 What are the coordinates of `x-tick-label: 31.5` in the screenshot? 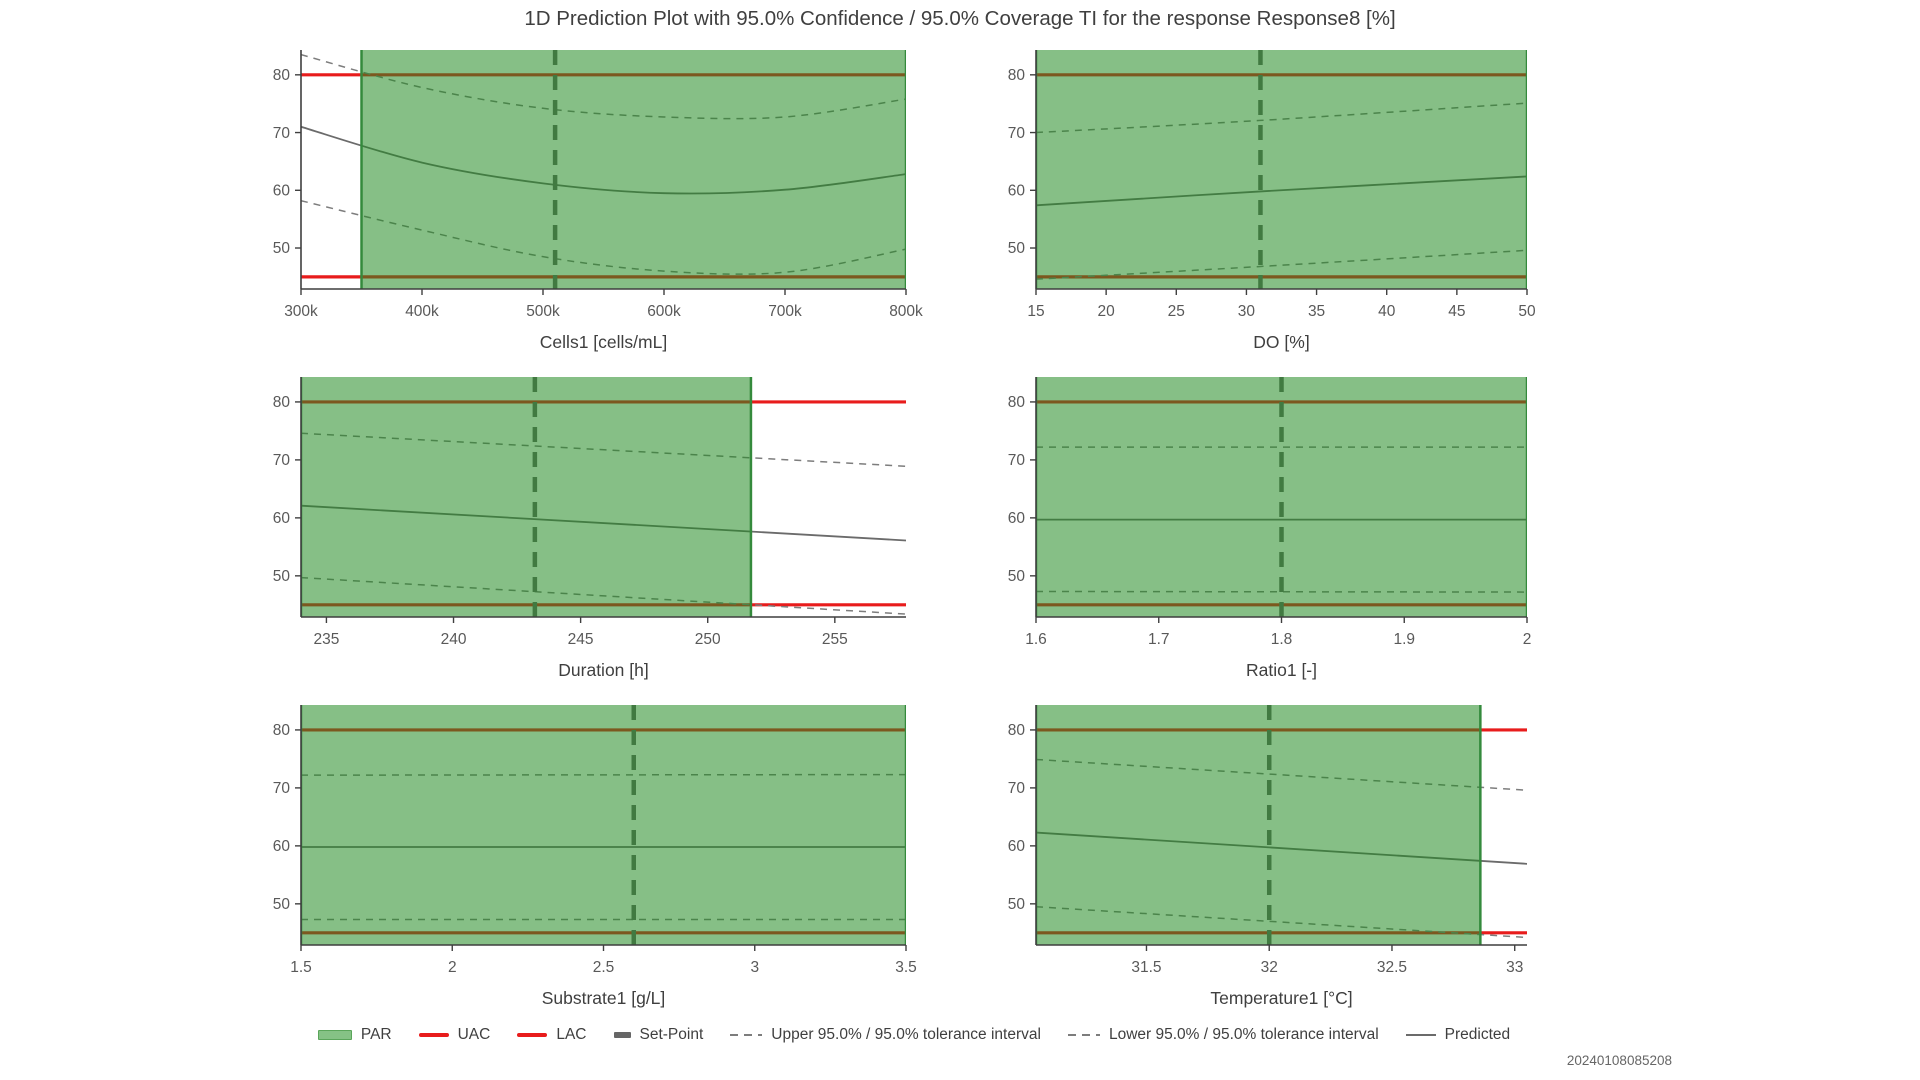 It's located at (1146, 967).